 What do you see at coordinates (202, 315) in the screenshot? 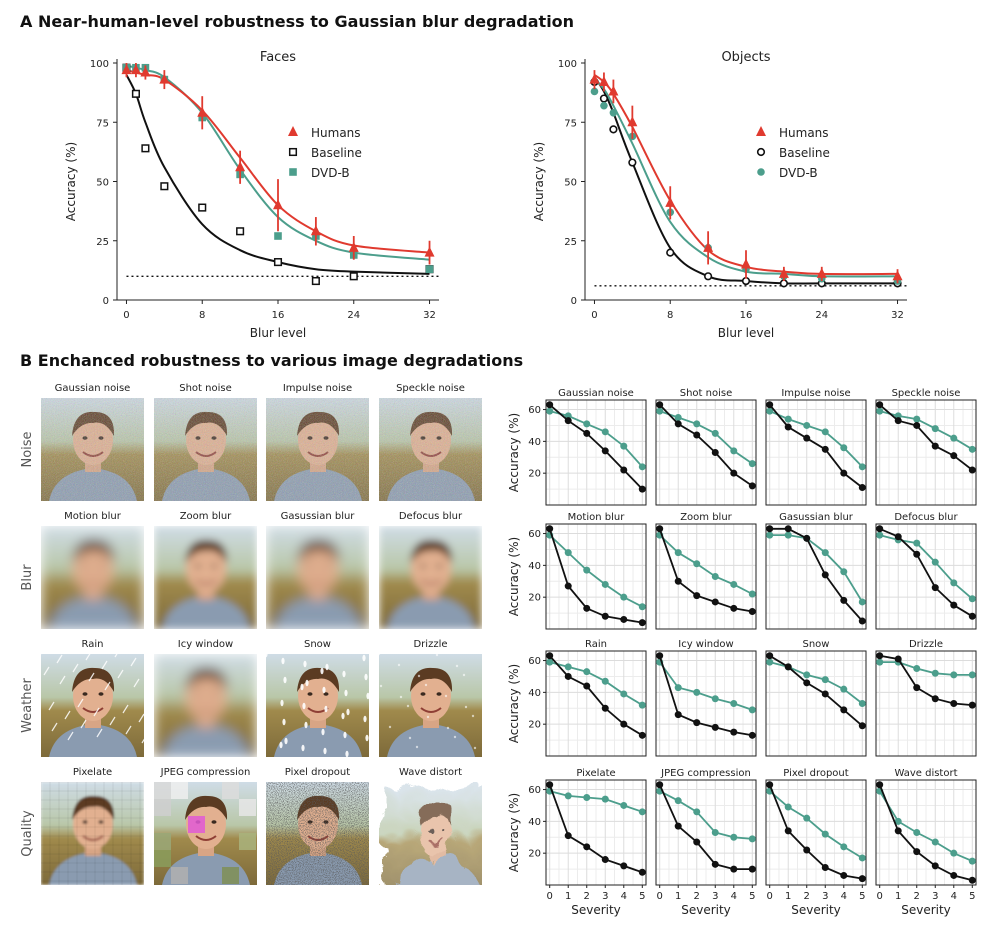
I see `x-tick-label: 8` at bounding box center [202, 315].